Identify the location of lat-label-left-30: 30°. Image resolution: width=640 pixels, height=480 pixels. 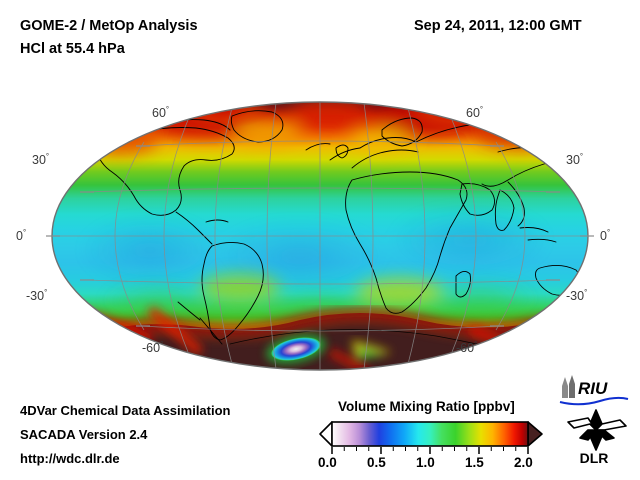
(41, 160).